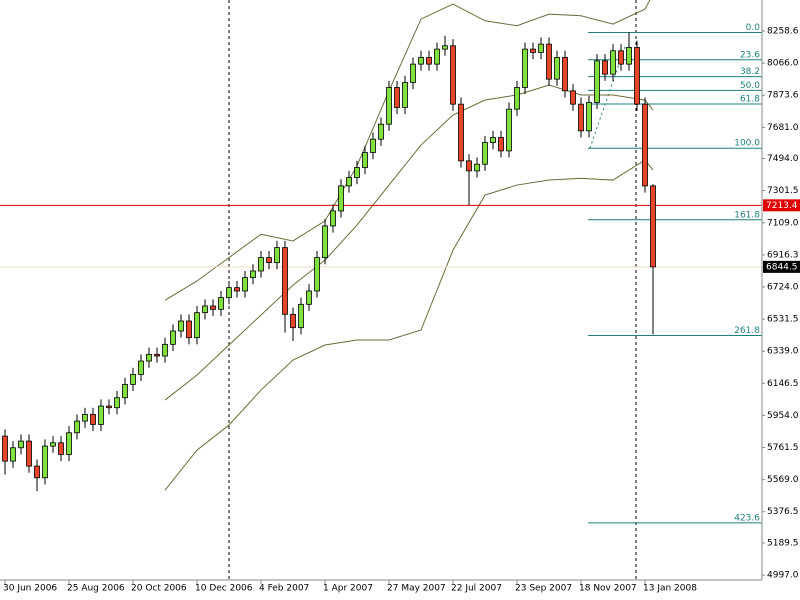 Image resolution: width=800 pixels, height=600 pixels. I want to click on x-tick-label: 20 Oct 2006, so click(159, 589).